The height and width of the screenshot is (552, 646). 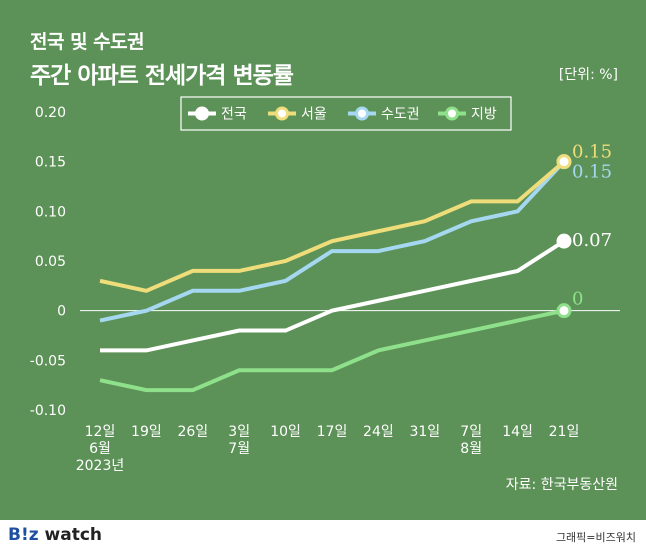 What do you see at coordinates (50, 212) in the screenshot?
I see `y-tick-label: 0.10` at bounding box center [50, 212].